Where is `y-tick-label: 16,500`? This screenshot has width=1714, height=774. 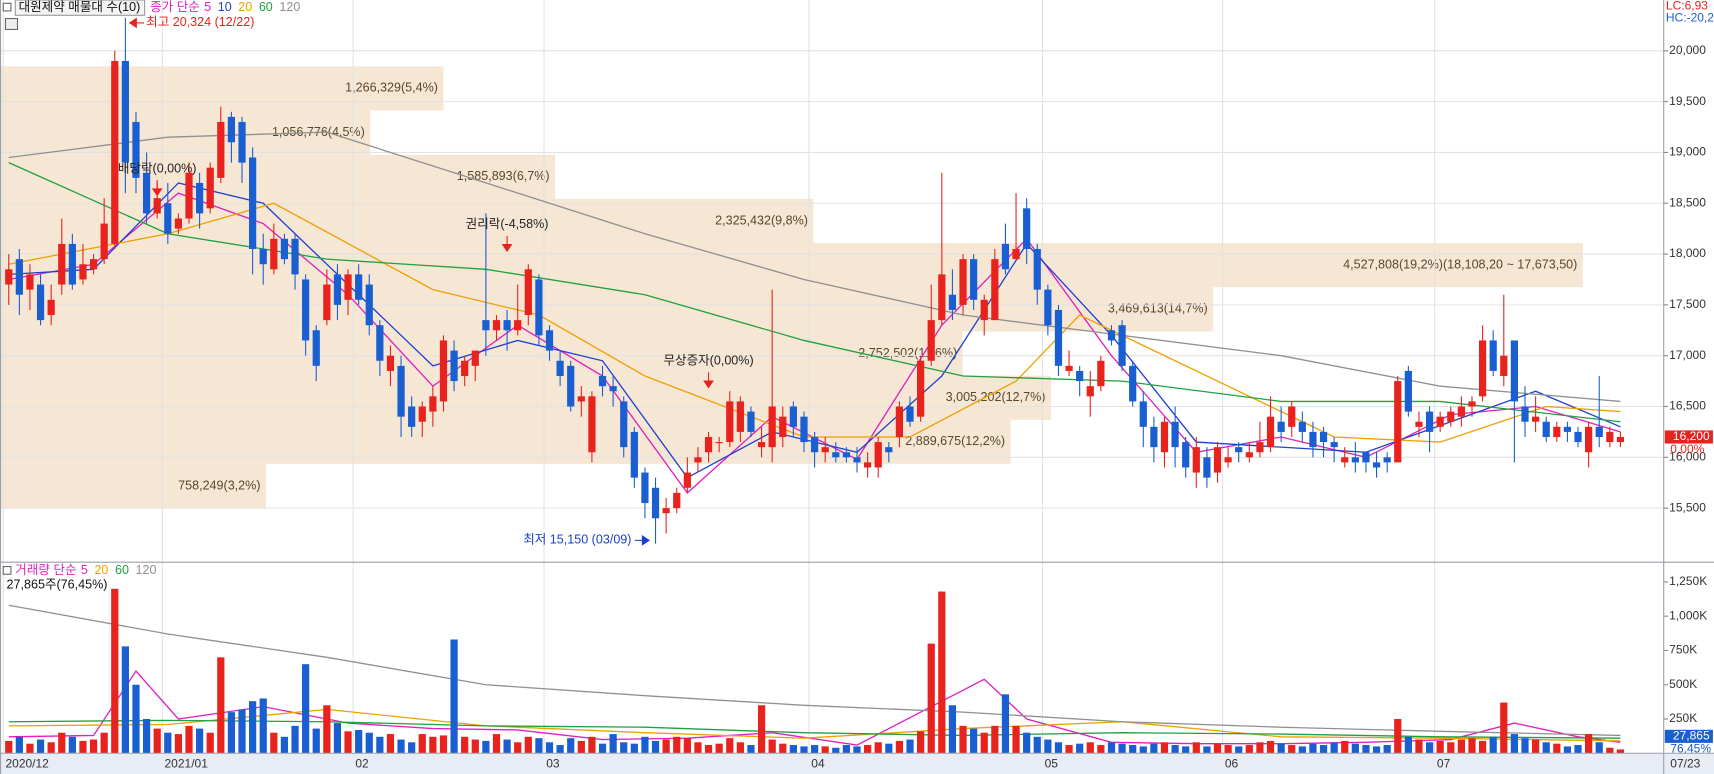
y-tick-label: 16,500 is located at coordinates (1687, 406).